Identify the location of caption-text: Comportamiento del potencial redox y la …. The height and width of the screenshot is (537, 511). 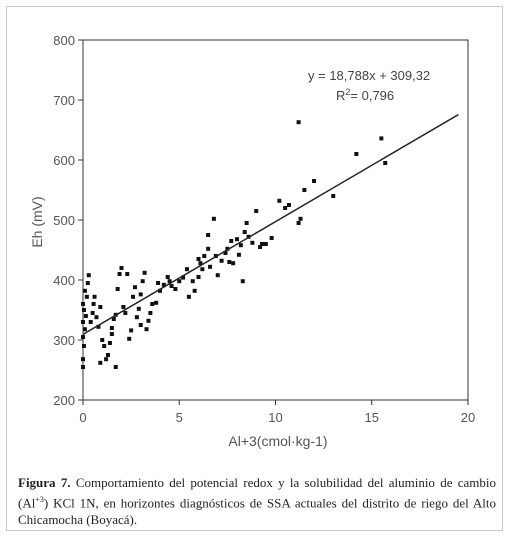
(257, 493).